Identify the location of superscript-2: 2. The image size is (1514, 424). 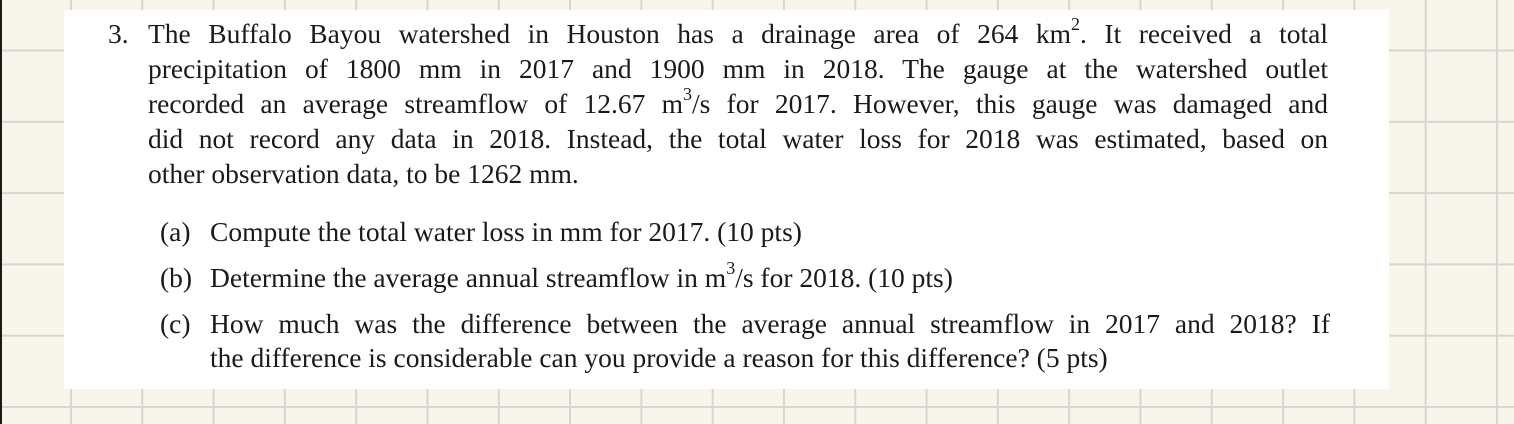
(1076, 23).